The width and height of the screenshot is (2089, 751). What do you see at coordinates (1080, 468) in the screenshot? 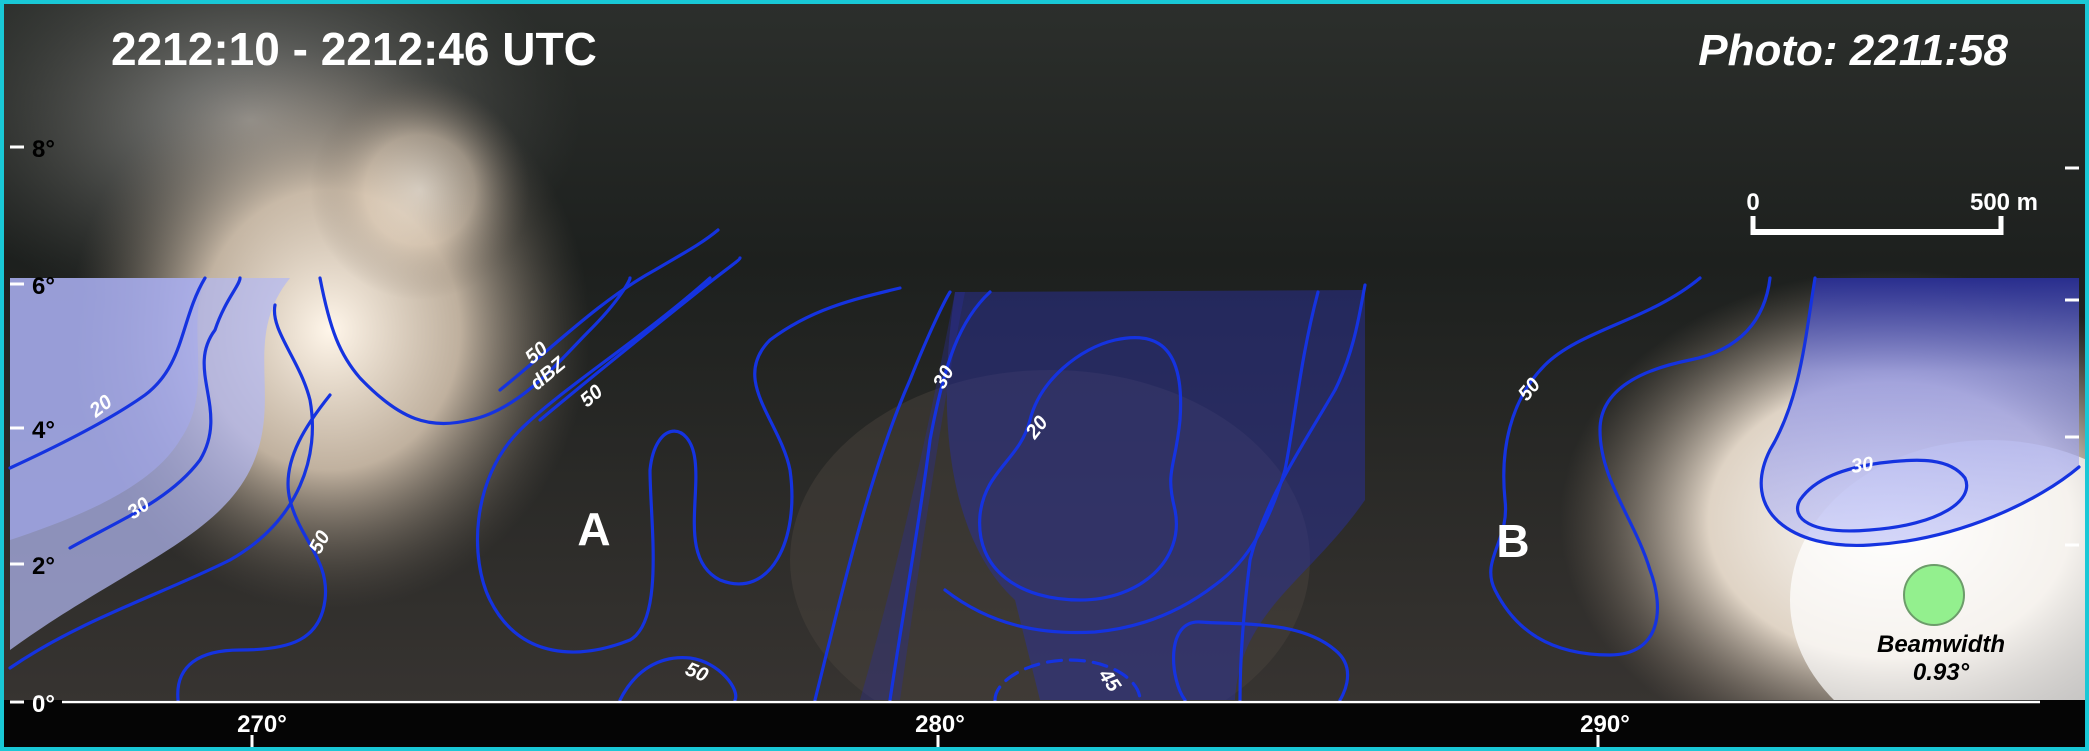
I see `contour-20-center` at bounding box center [1080, 468].